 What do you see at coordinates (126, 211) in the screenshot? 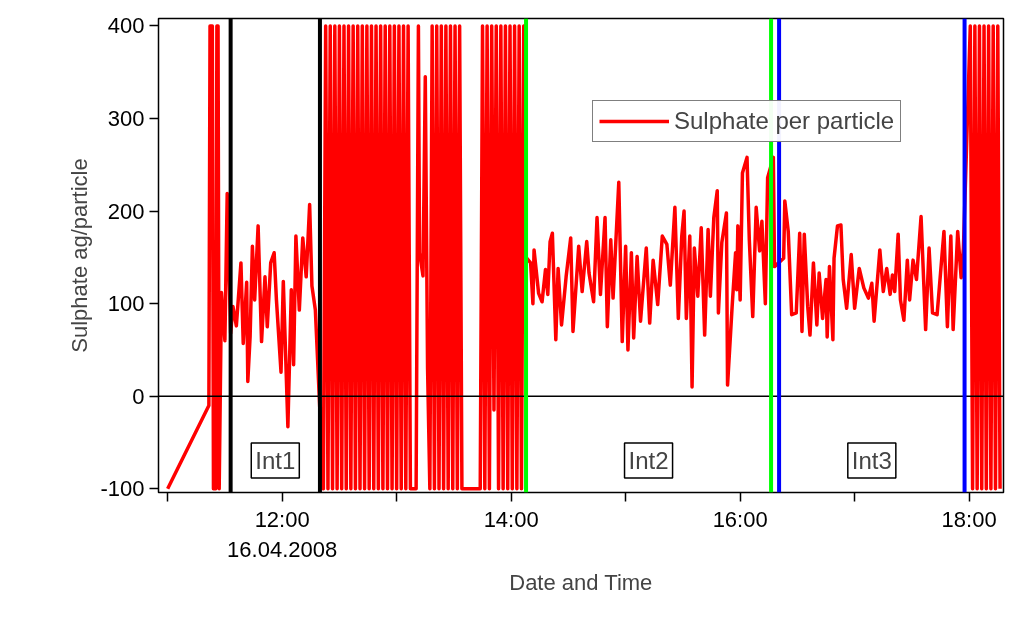
I see `y-tick-label: 200` at bounding box center [126, 211].